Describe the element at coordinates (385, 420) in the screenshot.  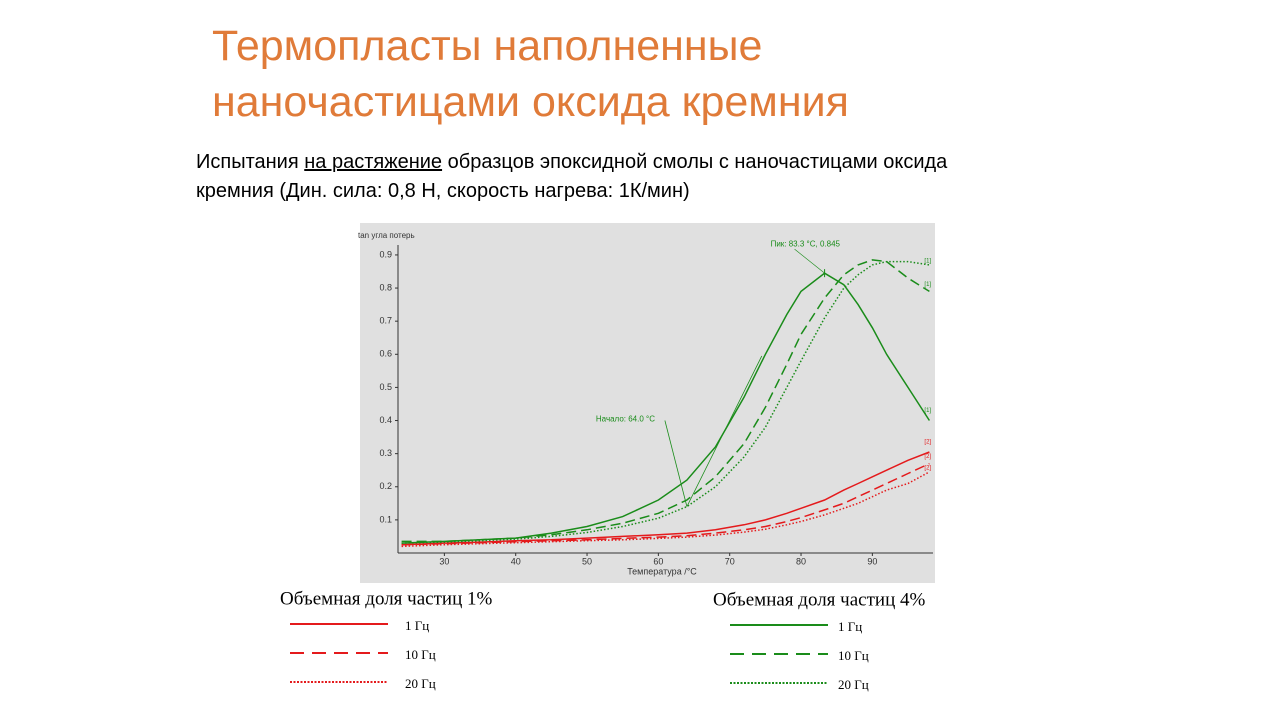
I see `y-tick-label: 0.4` at that location.